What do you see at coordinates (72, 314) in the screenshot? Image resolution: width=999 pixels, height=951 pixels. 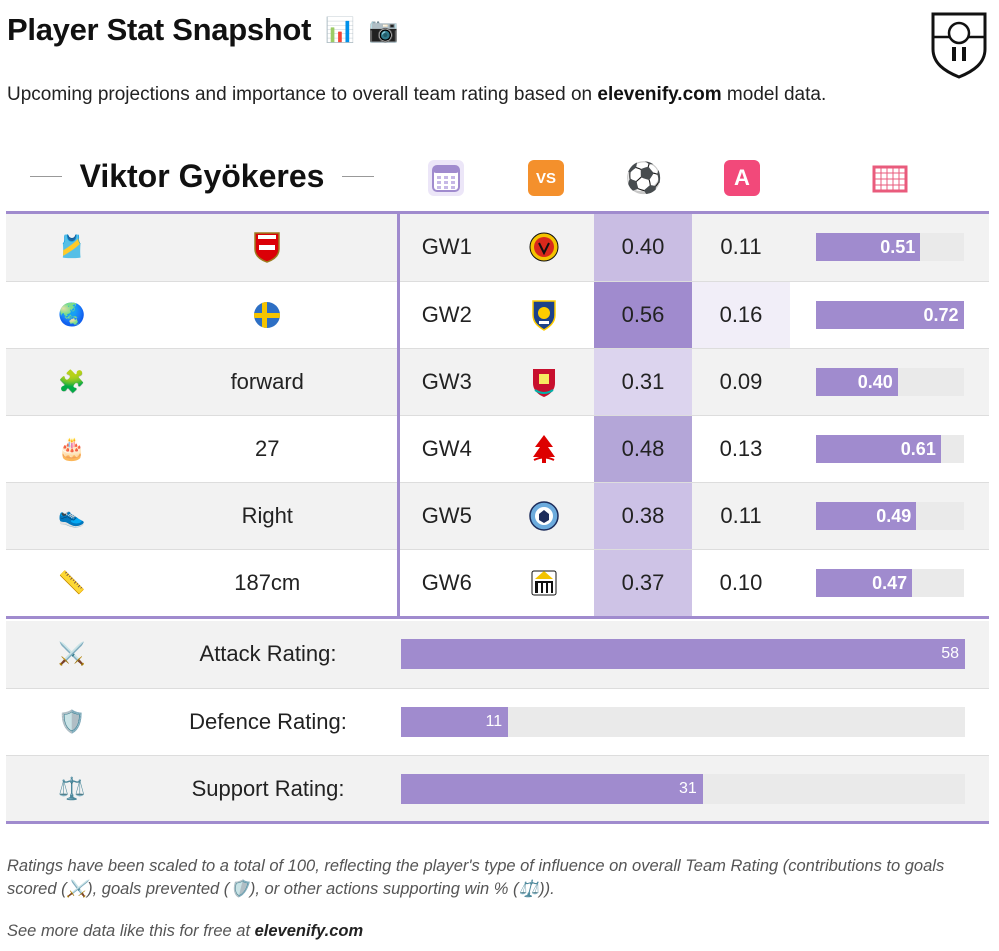 I see `globe-icon: 🌏` at bounding box center [72, 314].